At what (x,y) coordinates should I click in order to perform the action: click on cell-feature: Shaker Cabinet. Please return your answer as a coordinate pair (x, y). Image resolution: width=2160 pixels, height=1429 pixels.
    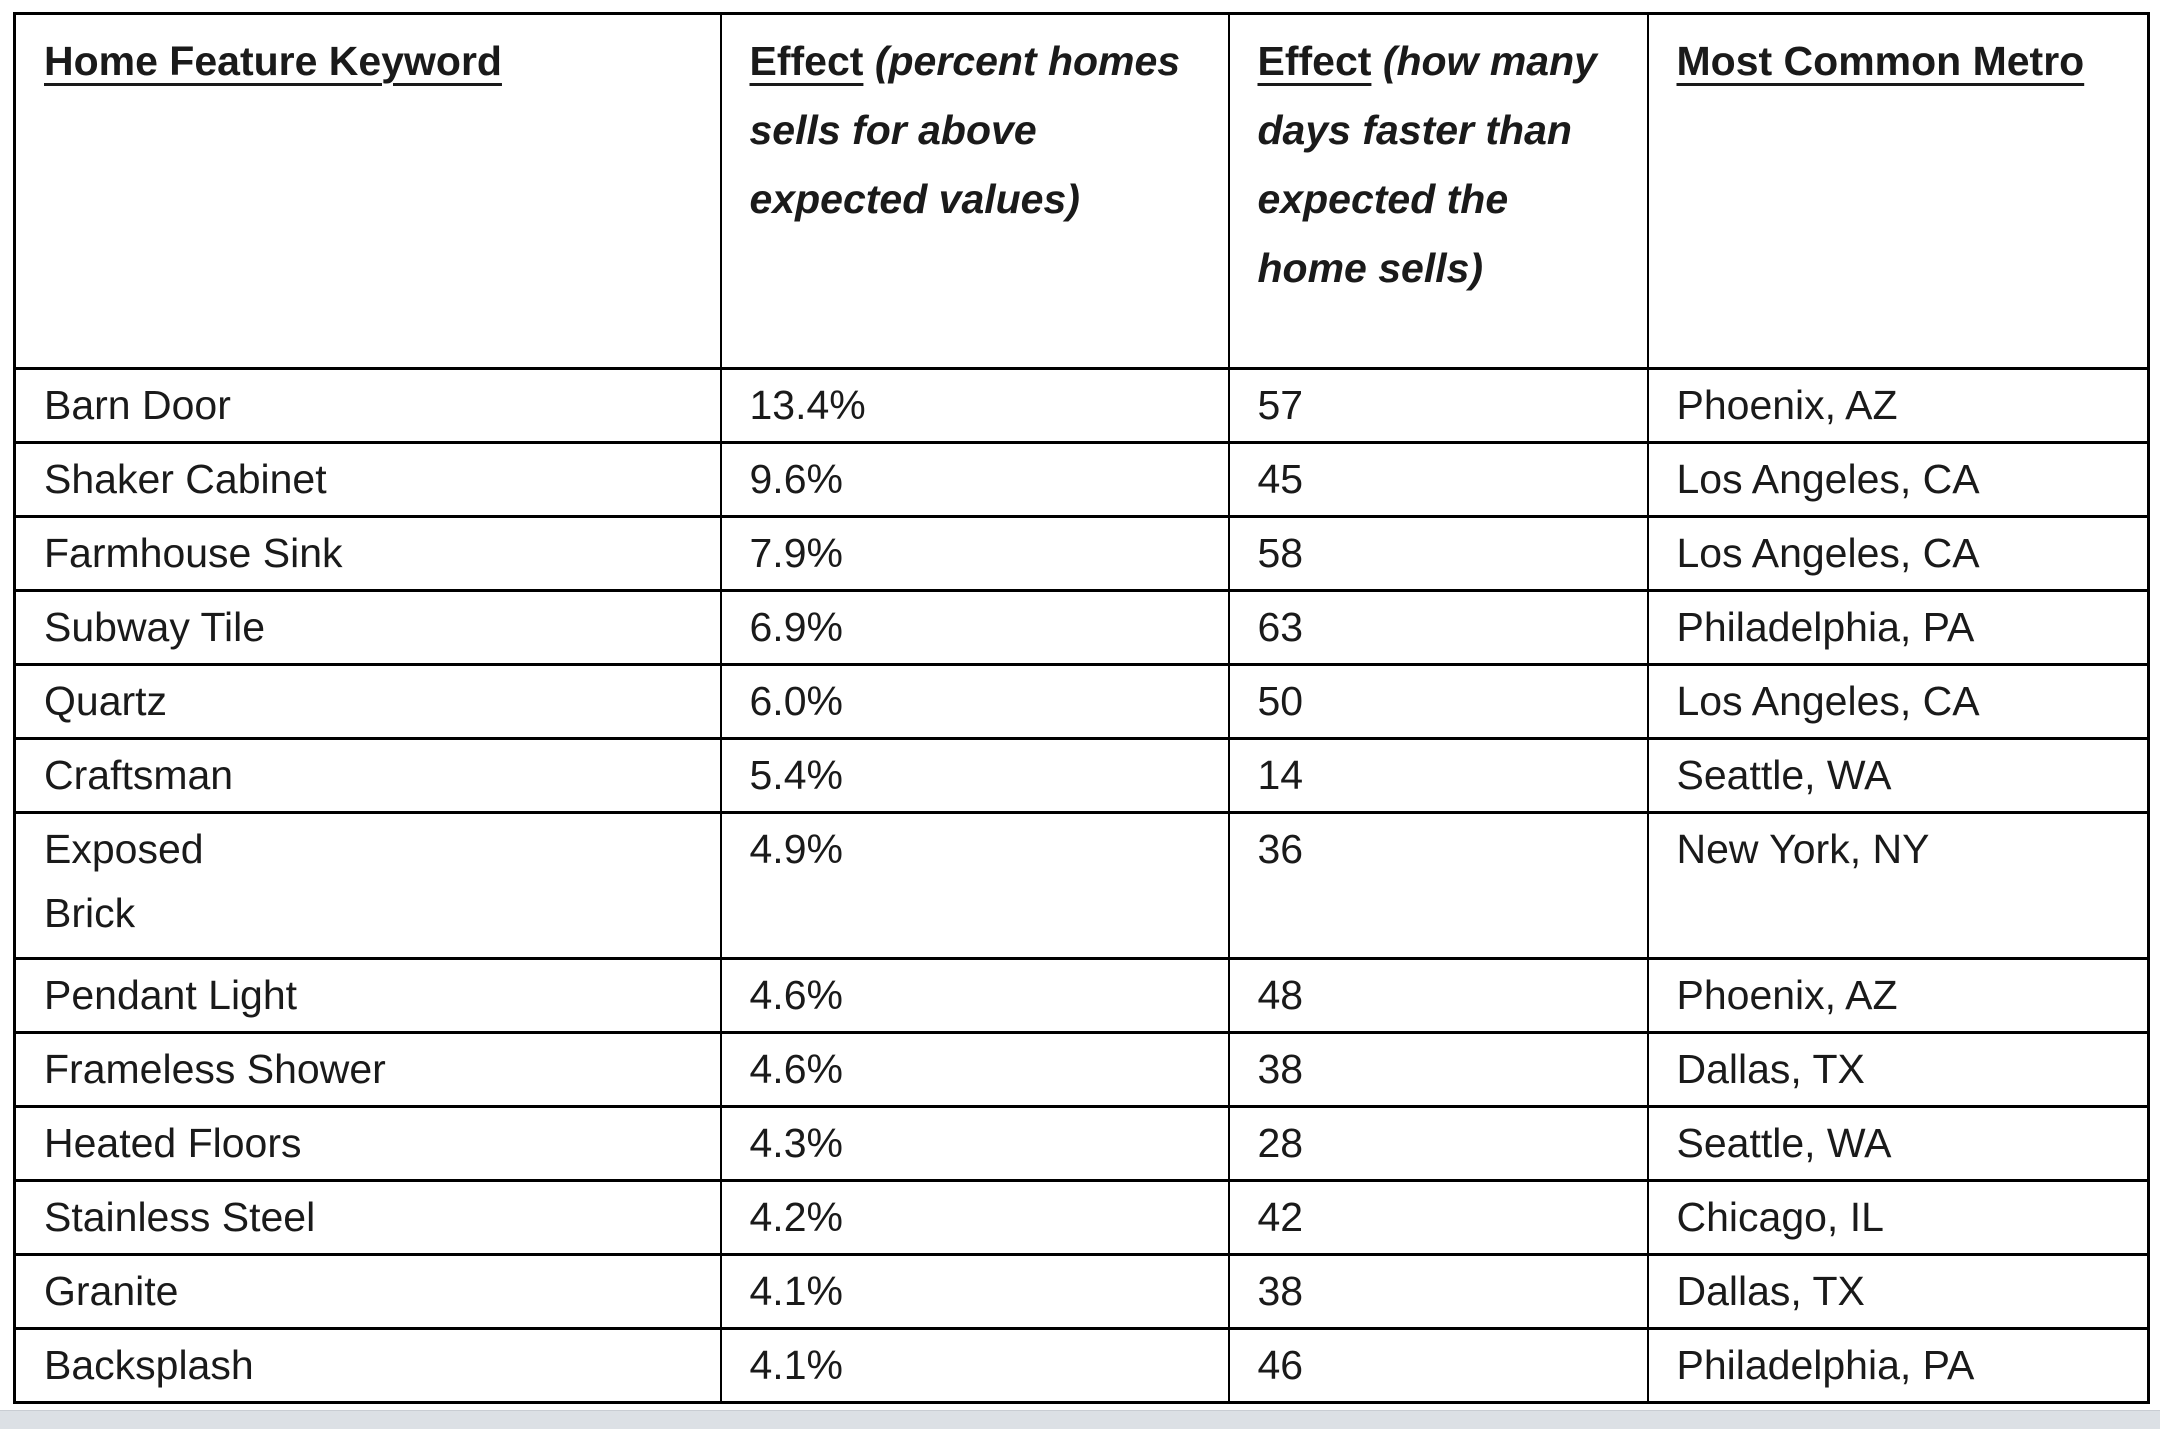
    Looking at the image, I should click on (367, 479).